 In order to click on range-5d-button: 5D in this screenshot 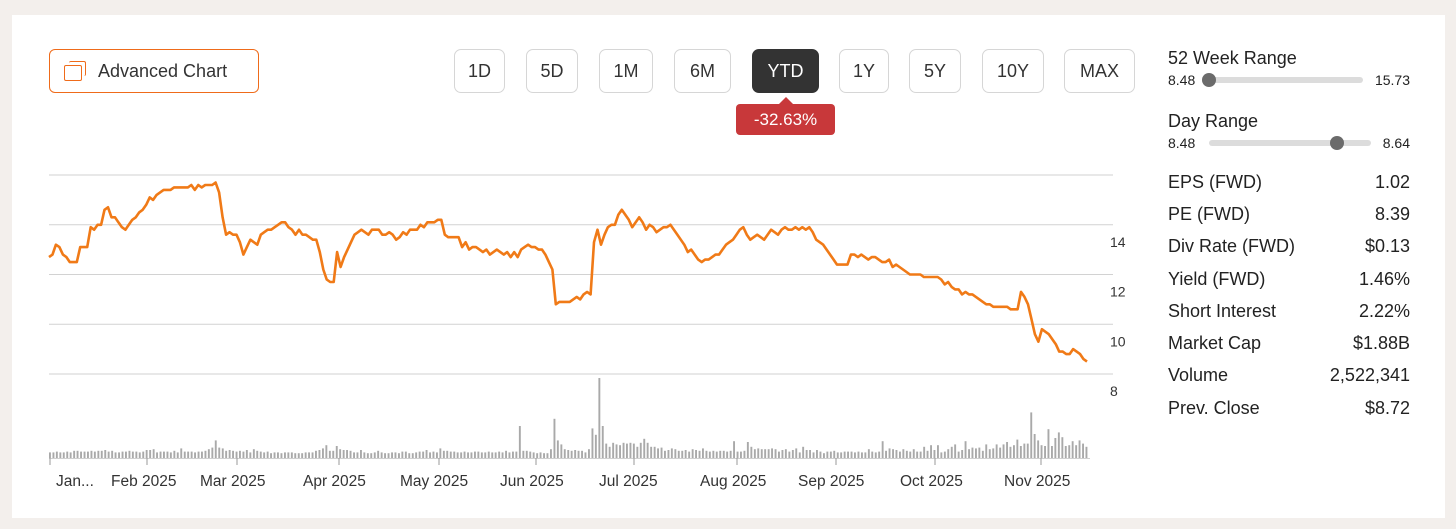, I will do `click(552, 71)`.